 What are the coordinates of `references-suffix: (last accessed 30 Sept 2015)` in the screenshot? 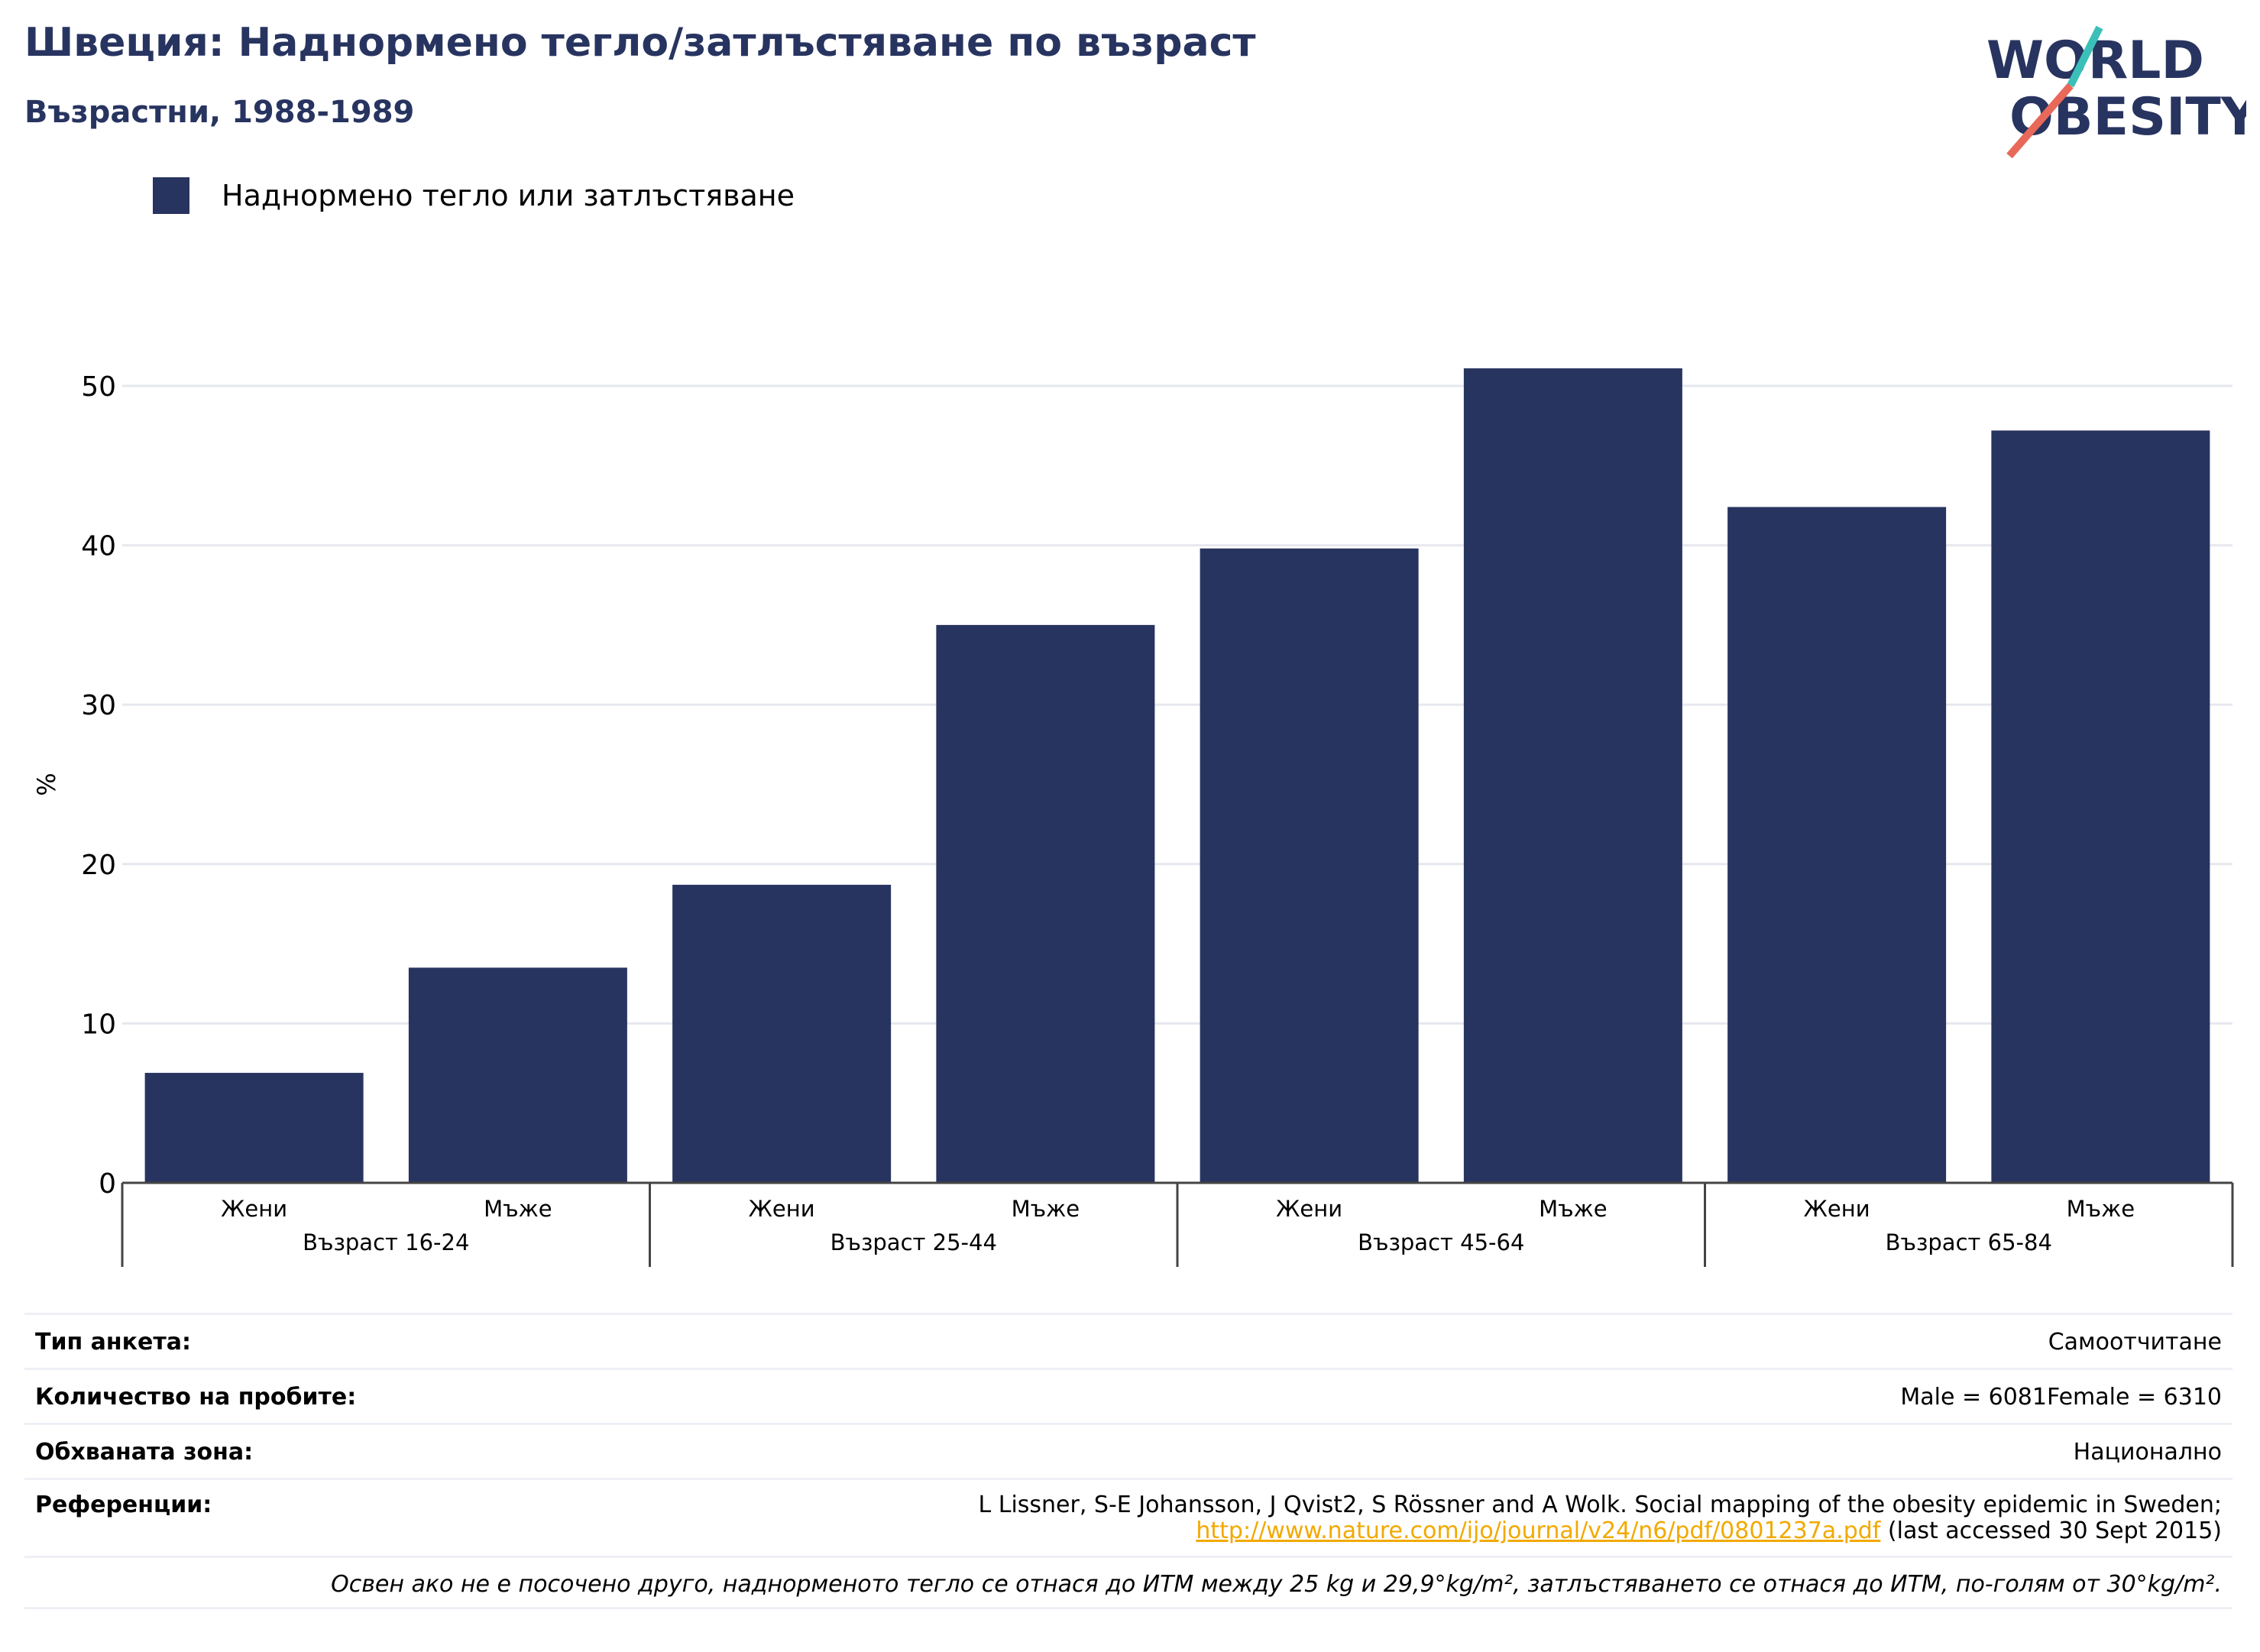 It's located at (2051, 1531).